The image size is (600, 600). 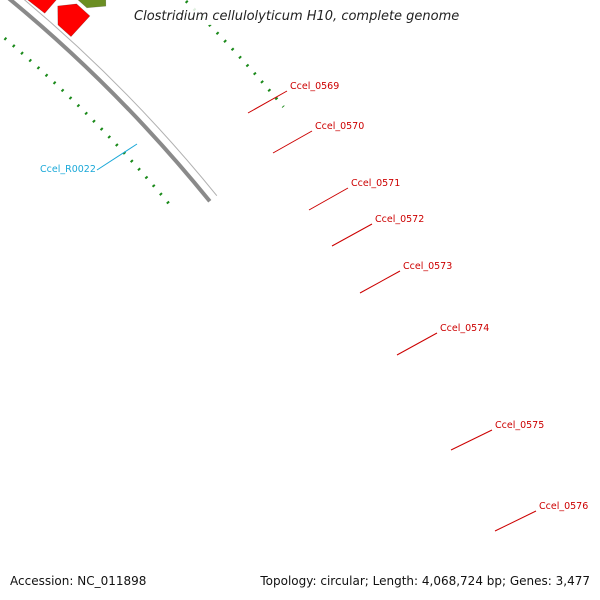 What do you see at coordinates (563, 506) in the screenshot?
I see `gene-label: Ccel_0576` at bounding box center [563, 506].